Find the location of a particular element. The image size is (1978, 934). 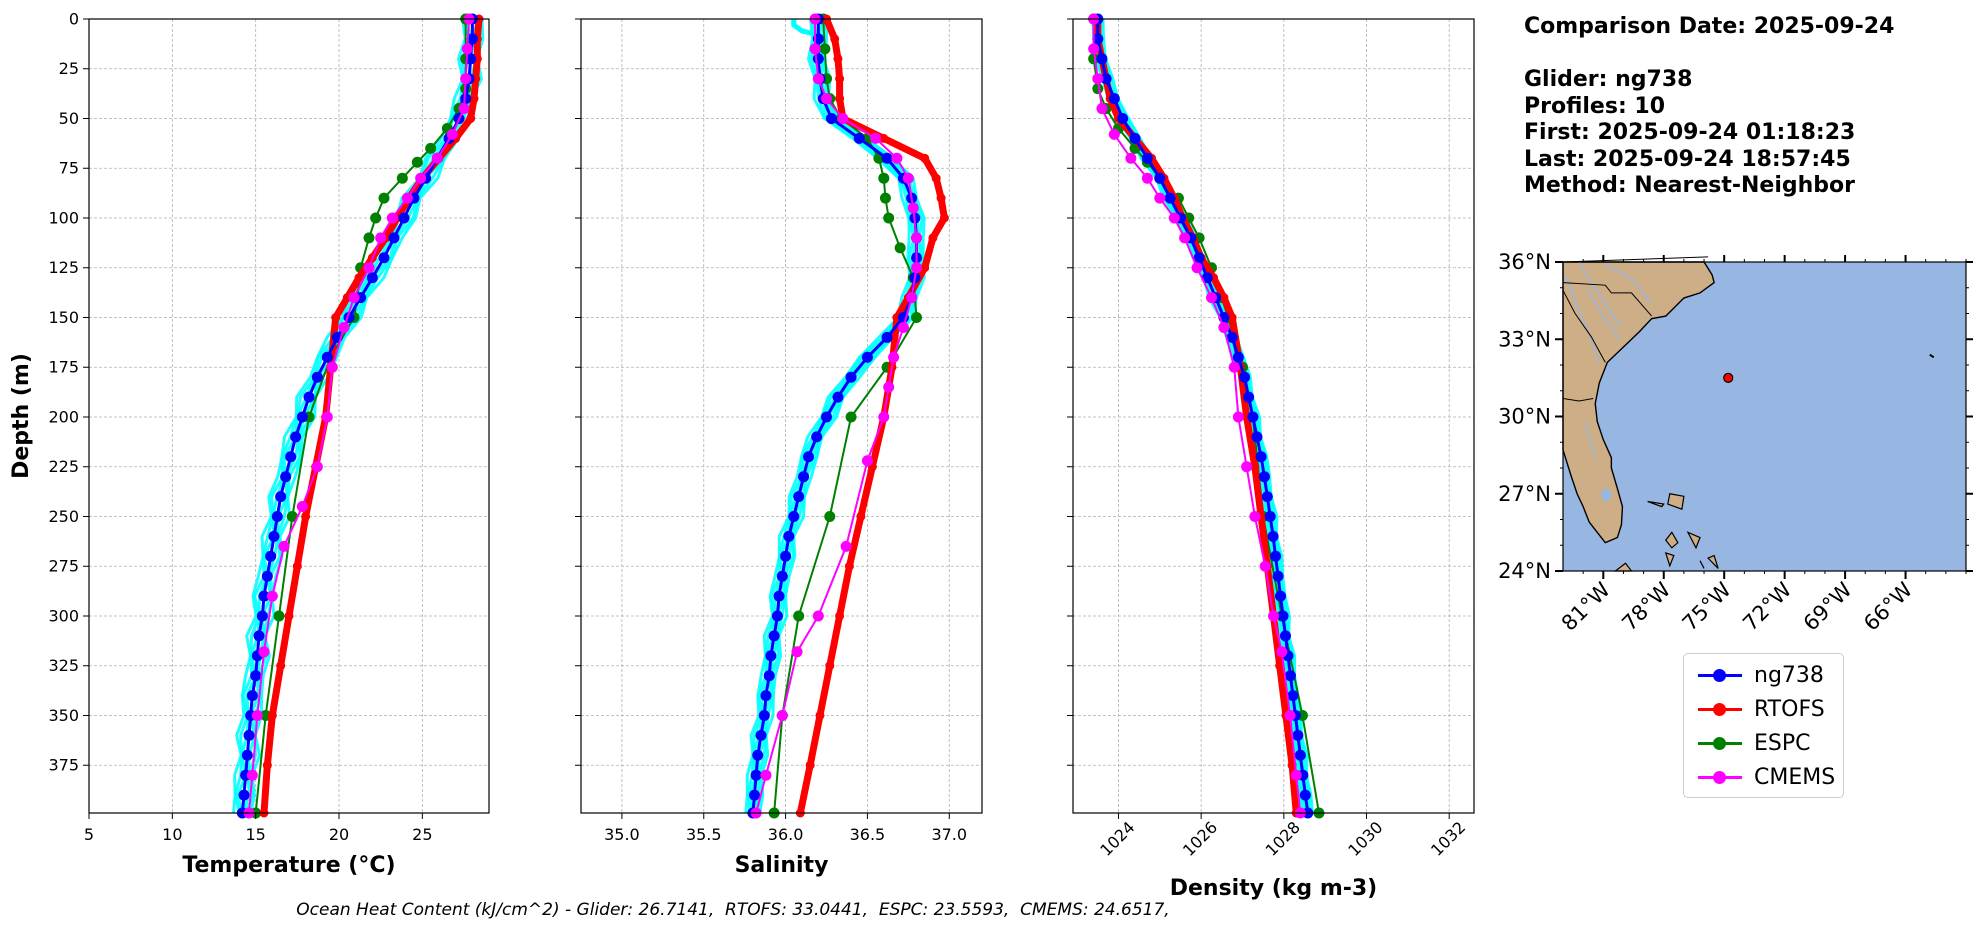

river is located at coordinates (1582, 318).